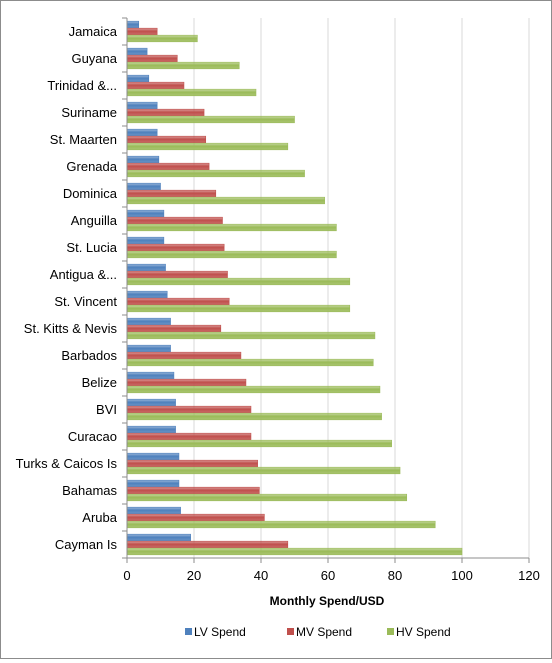 The height and width of the screenshot is (663, 552). What do you see at coordinates (193, 490) in the screenshot?
I see `bar-bahamas-mv-spend` at bounding box center [193, 490].